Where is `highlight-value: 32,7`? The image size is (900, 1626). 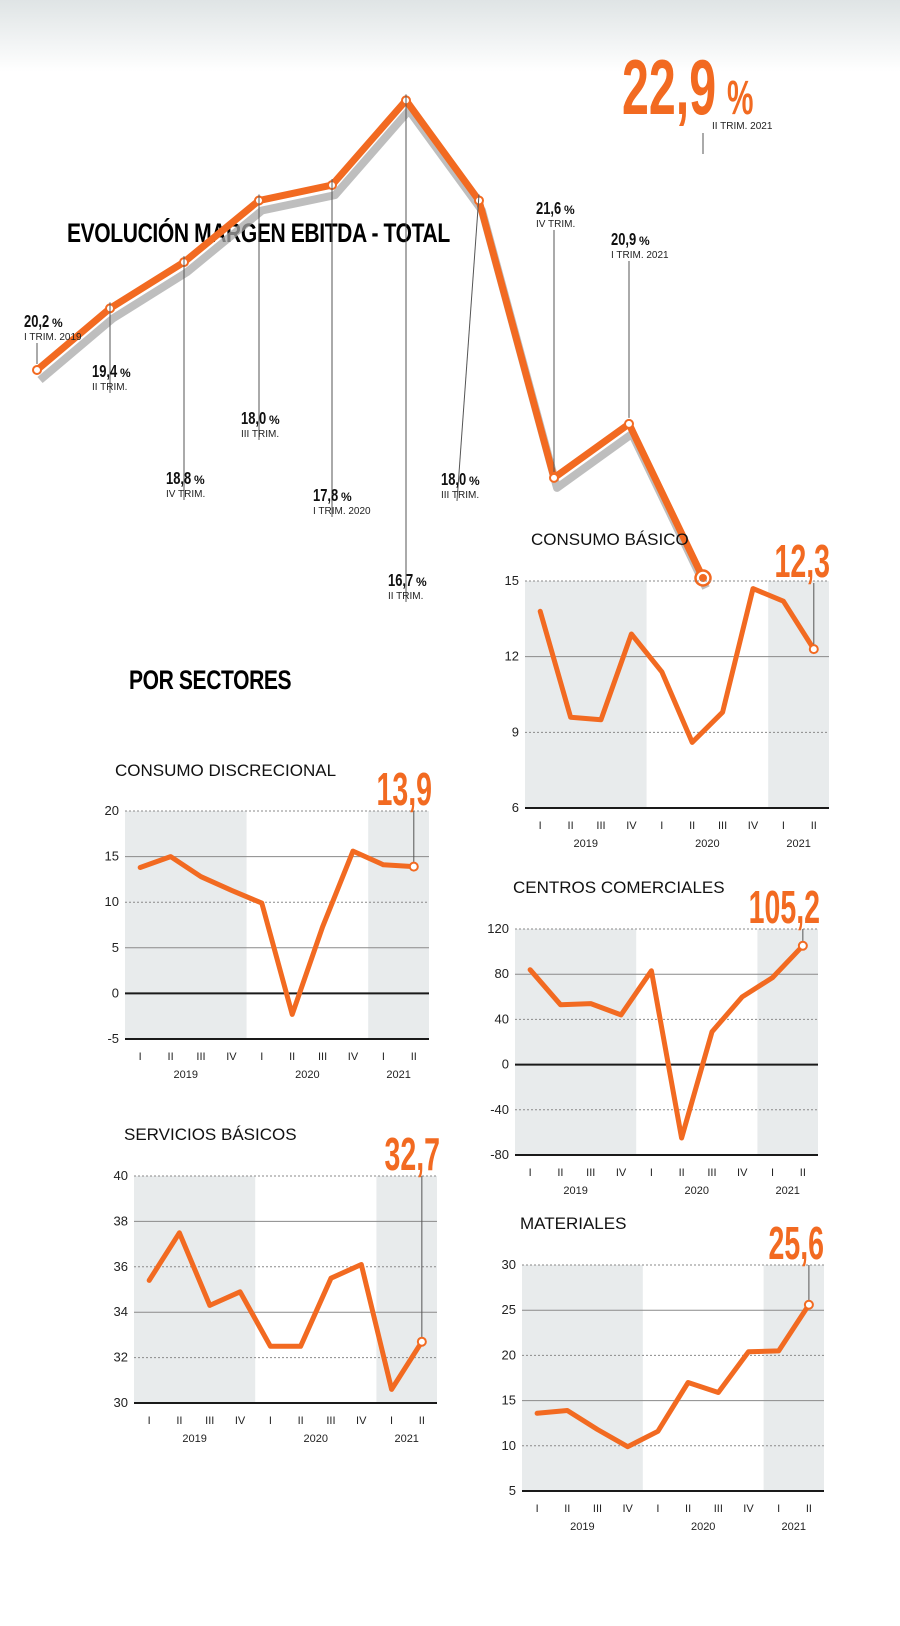
highlight-value: 32,7 is located at coordinates (412, 1155).